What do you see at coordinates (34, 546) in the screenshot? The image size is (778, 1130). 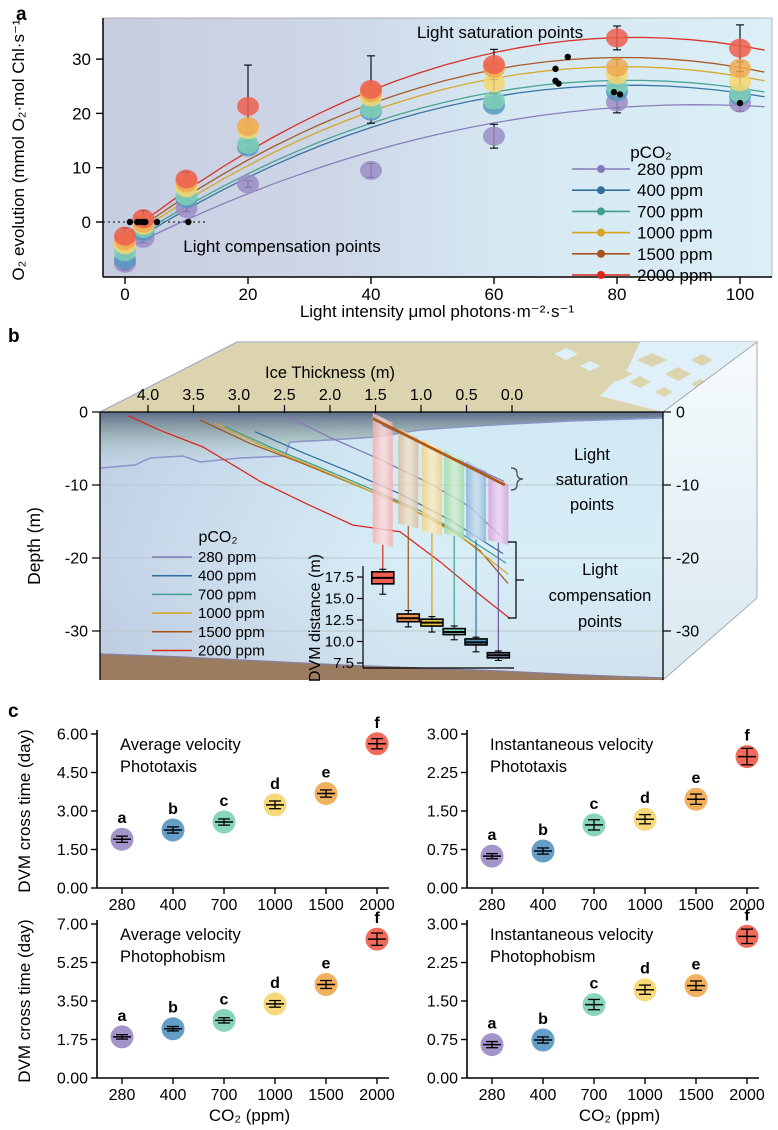 I see `depth-axis-title: Depth (m)` at bounding box center [34, 546].